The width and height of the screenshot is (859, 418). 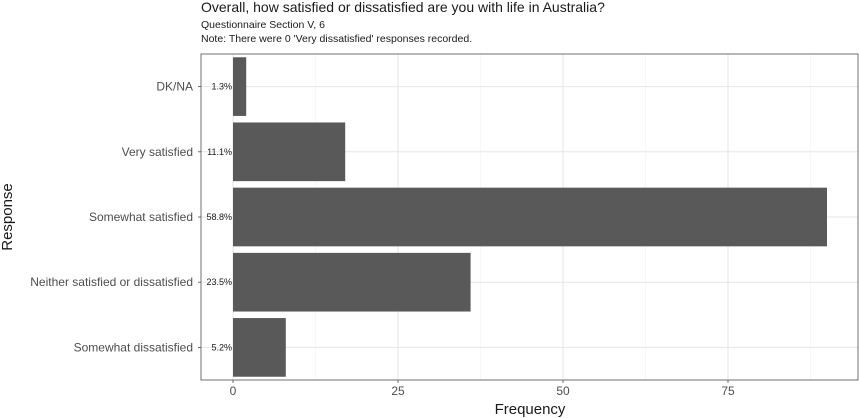 What do you see at coordinates (233, 391) in the screenshot?
I see `x-tick-label: 0` at bounding box center [233, 391].